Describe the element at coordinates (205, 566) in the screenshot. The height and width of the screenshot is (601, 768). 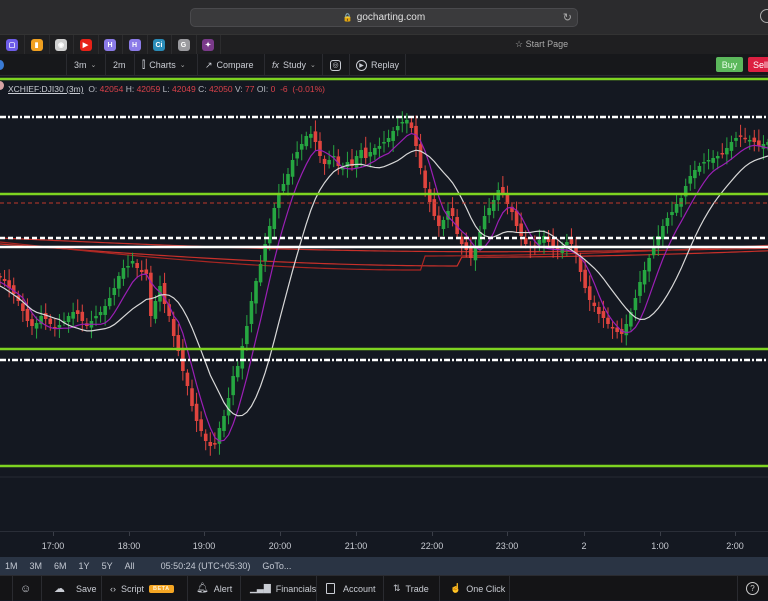
I see `clock-time: 05:50:24 (UTC+05:30)` at that location.